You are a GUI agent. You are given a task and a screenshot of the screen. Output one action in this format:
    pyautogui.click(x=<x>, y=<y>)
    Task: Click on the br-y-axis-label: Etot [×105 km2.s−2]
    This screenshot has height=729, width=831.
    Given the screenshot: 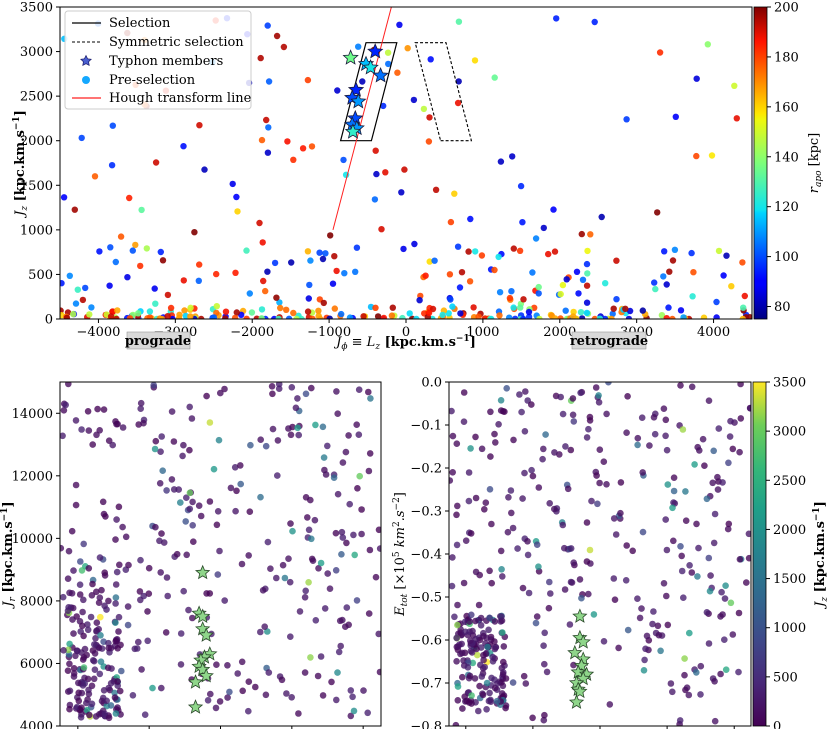 What is the action you would take?
    pyautogui.click(x=401, y=554)
    